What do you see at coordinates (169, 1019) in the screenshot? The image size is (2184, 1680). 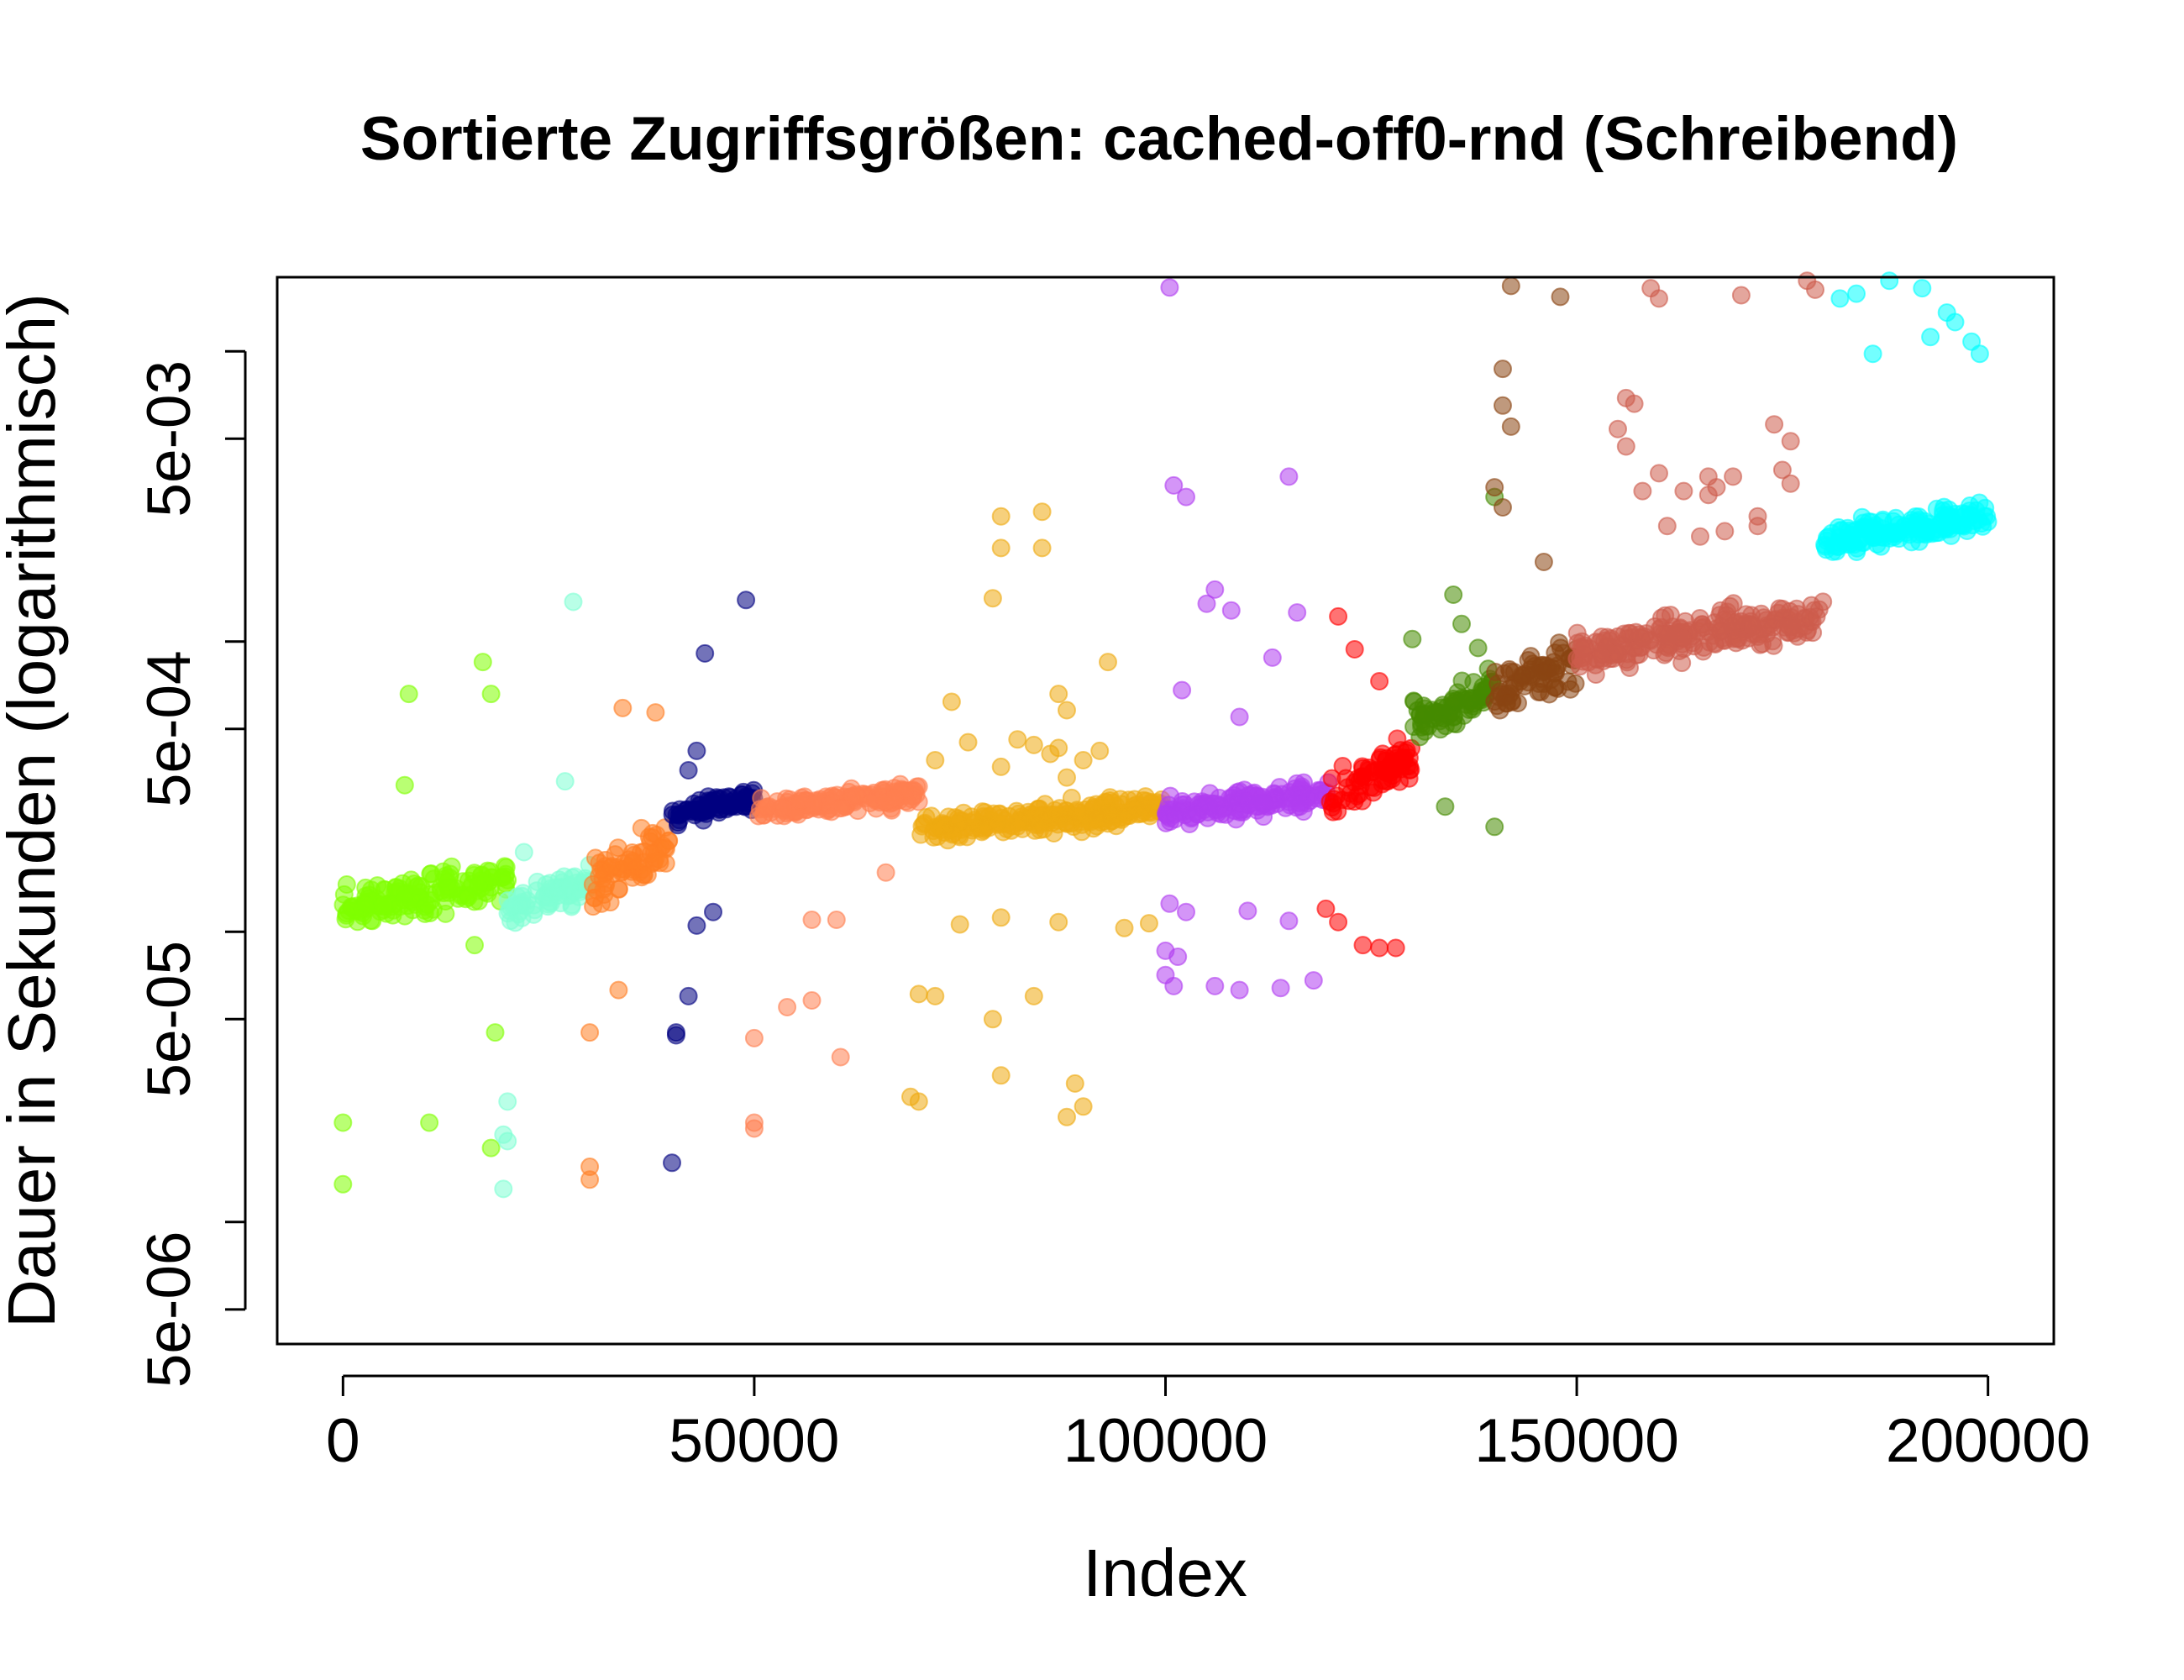 I see `y-tick-label: 5e-05` at bounding box center [169, 1019].